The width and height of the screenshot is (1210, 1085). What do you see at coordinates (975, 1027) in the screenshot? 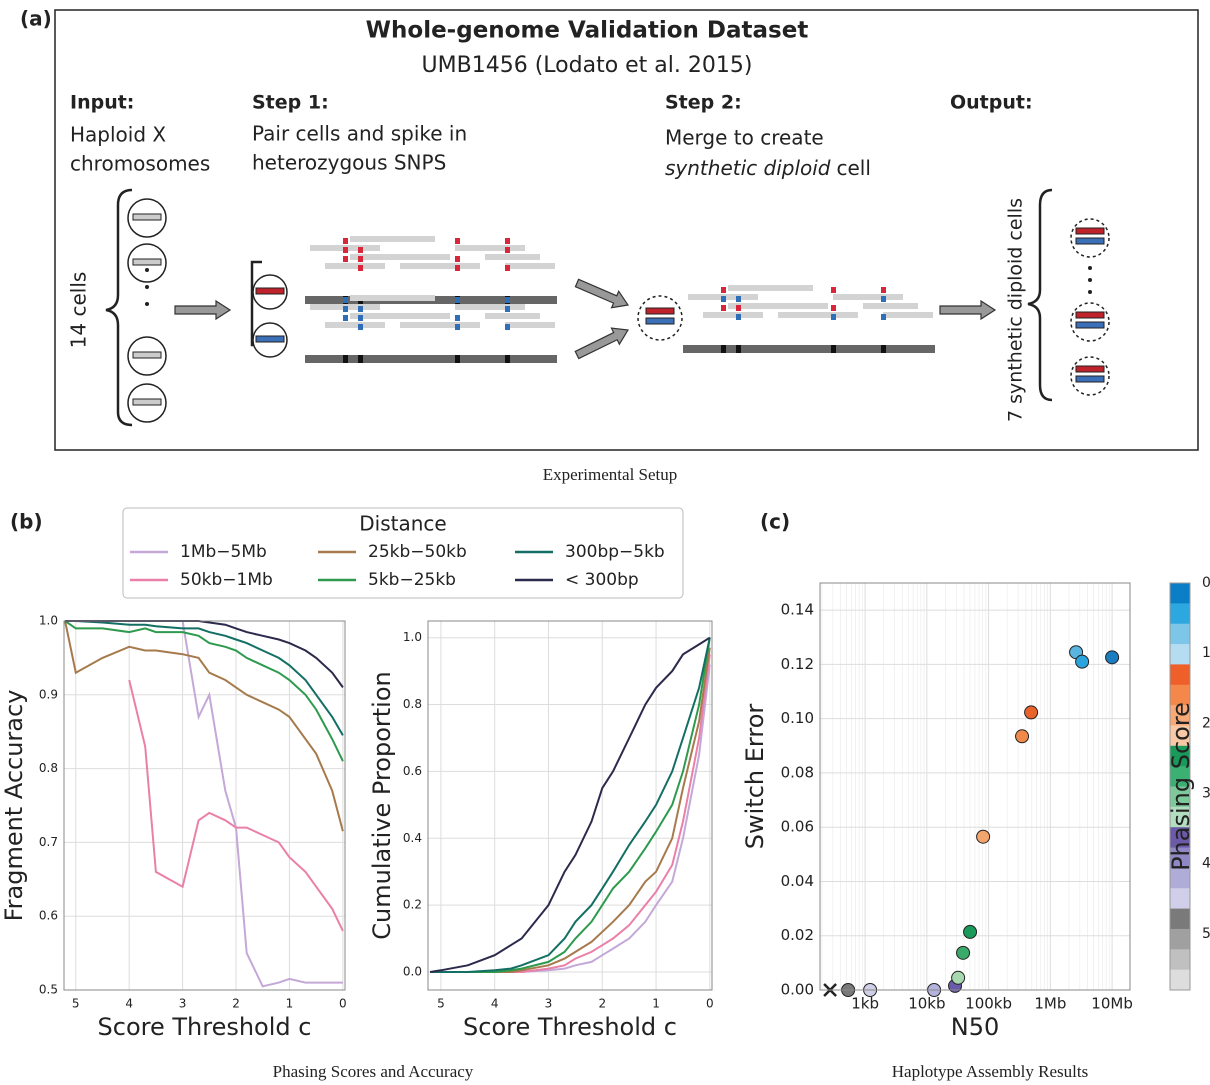
I see `x-axis-label: N50` at bounding box center [975, 1027].